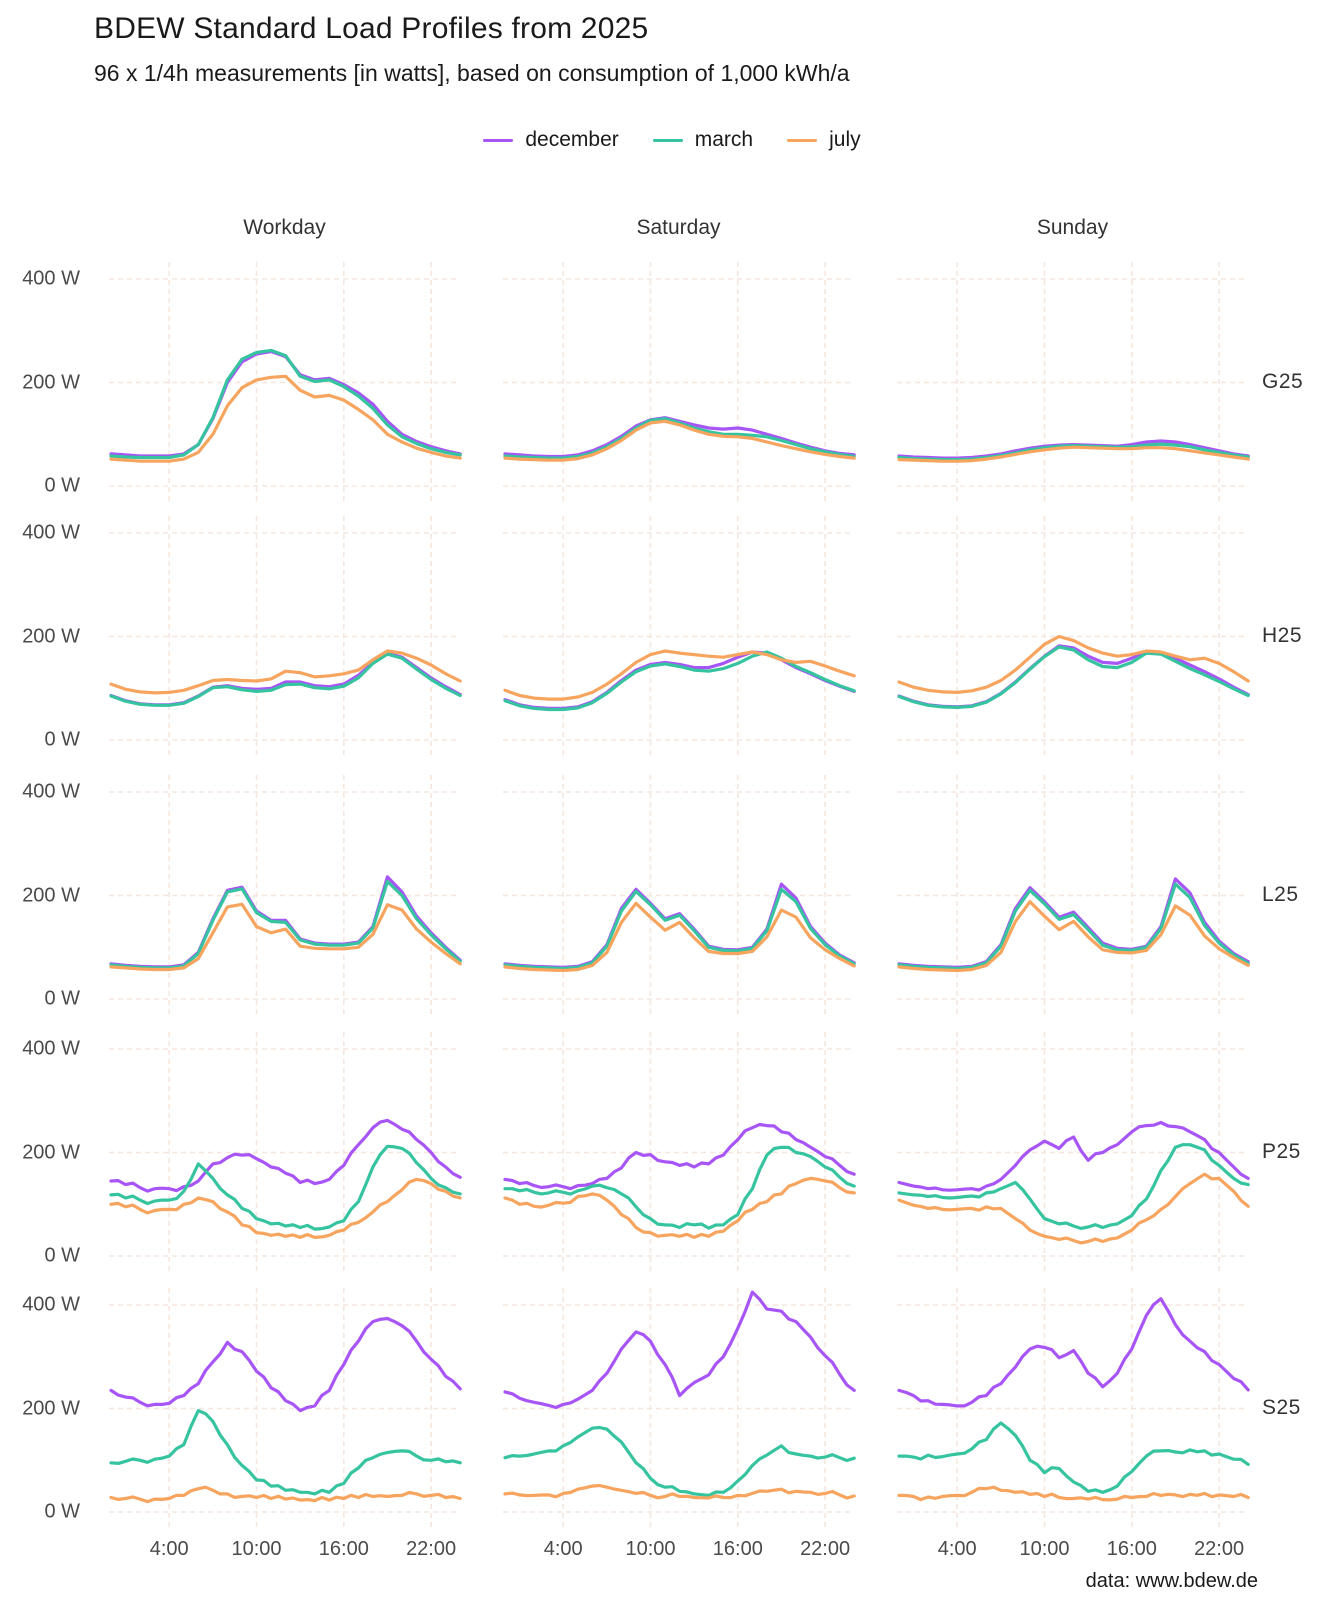  Describe the element at coordinates (1072, 227) in the screenshot. I see `facet-column-label-sunday: Sunday` at that location.